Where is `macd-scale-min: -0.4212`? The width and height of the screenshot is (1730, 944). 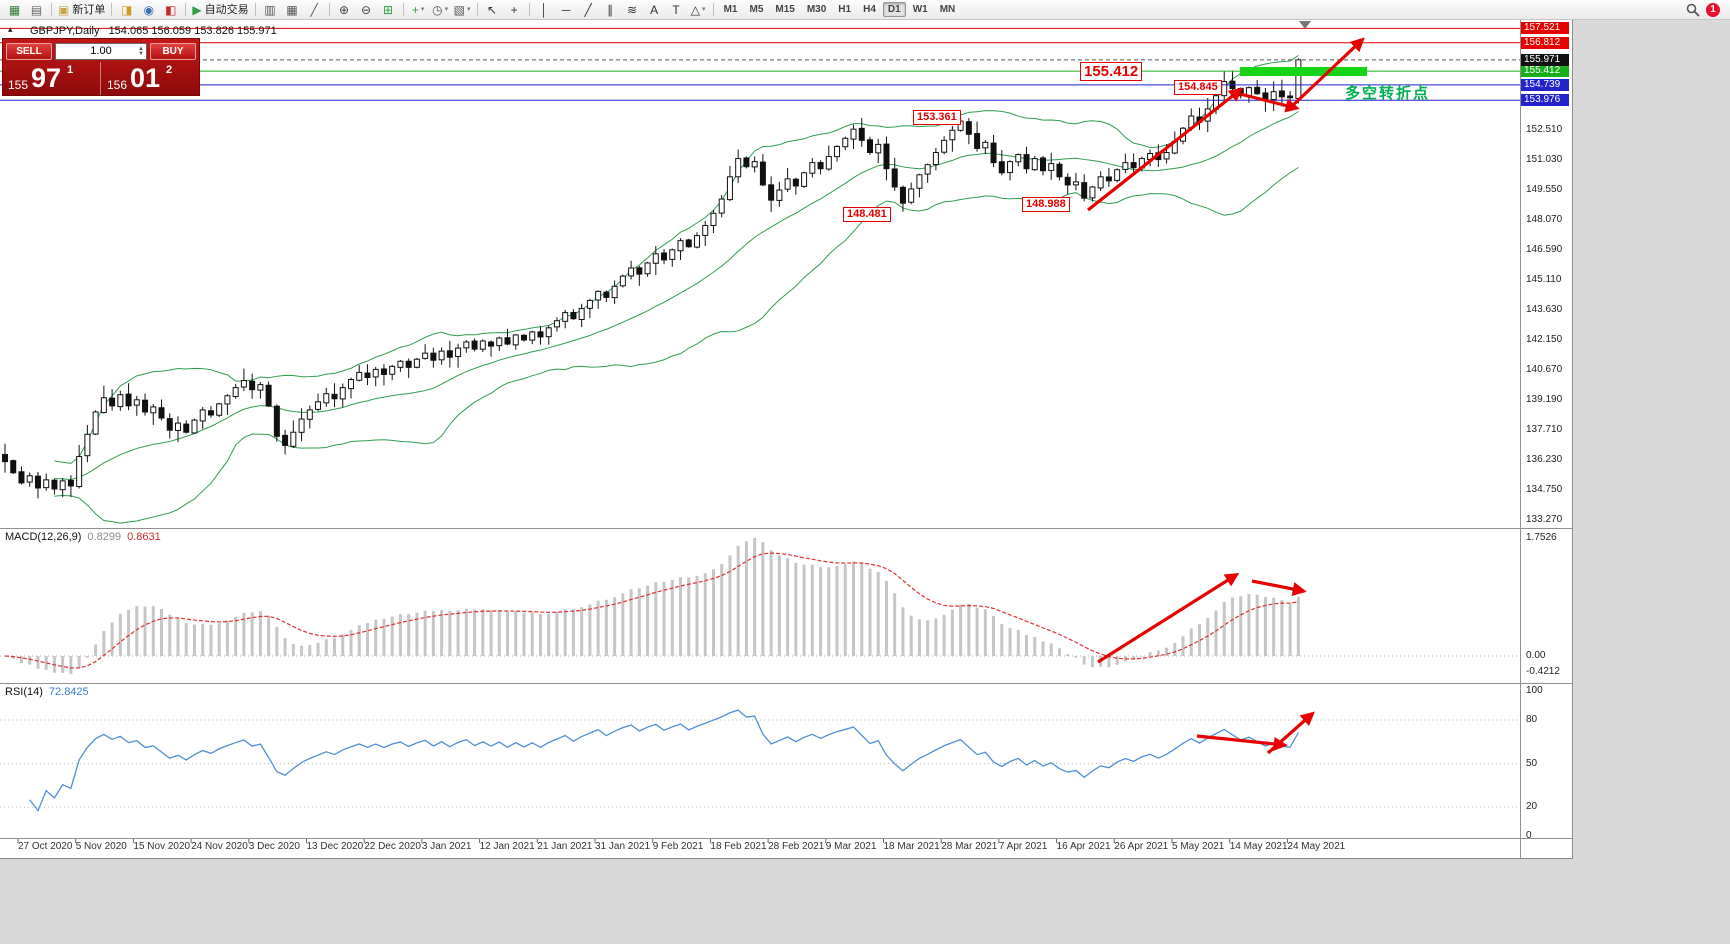
macd-scale-min: -0.4212 is located at coordinates (1543, 671).